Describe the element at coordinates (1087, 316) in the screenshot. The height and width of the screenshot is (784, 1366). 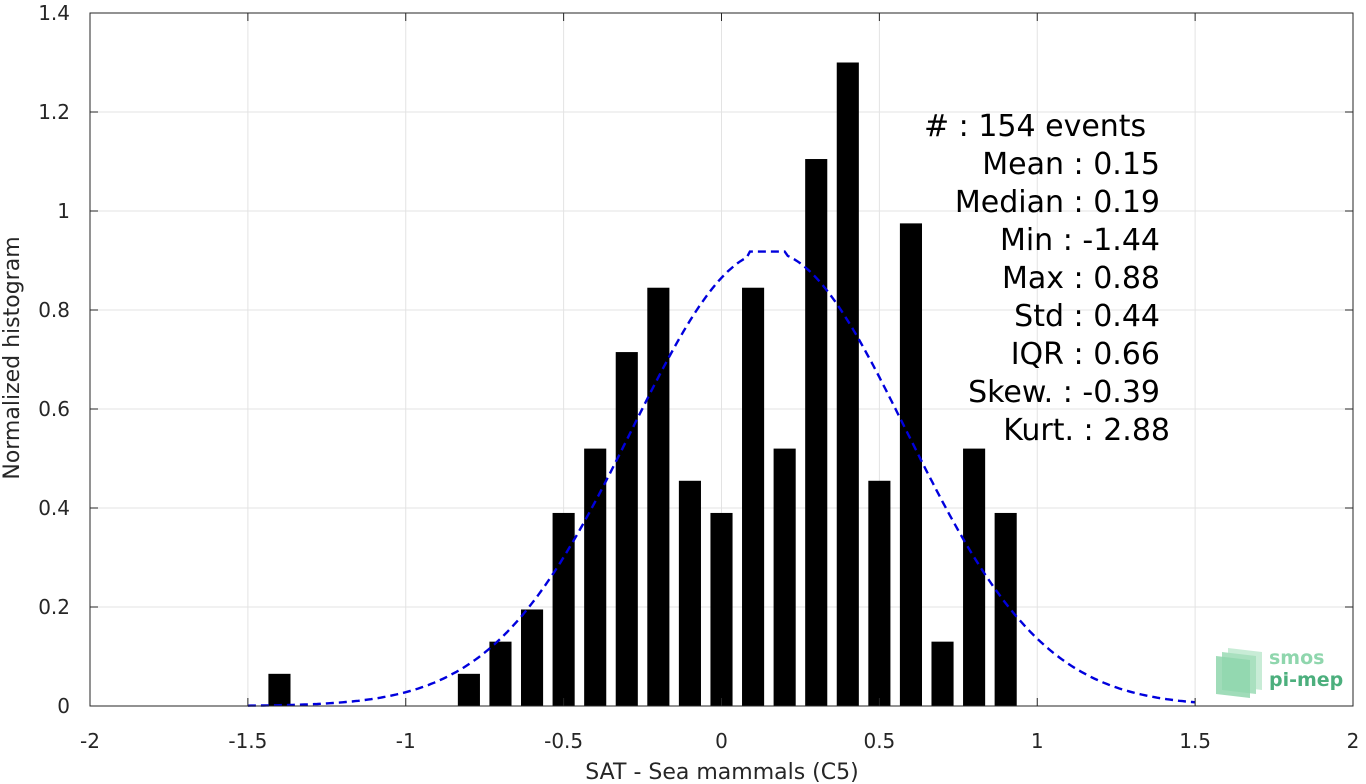
I see `stat-line: Std : 0.44` at that location.